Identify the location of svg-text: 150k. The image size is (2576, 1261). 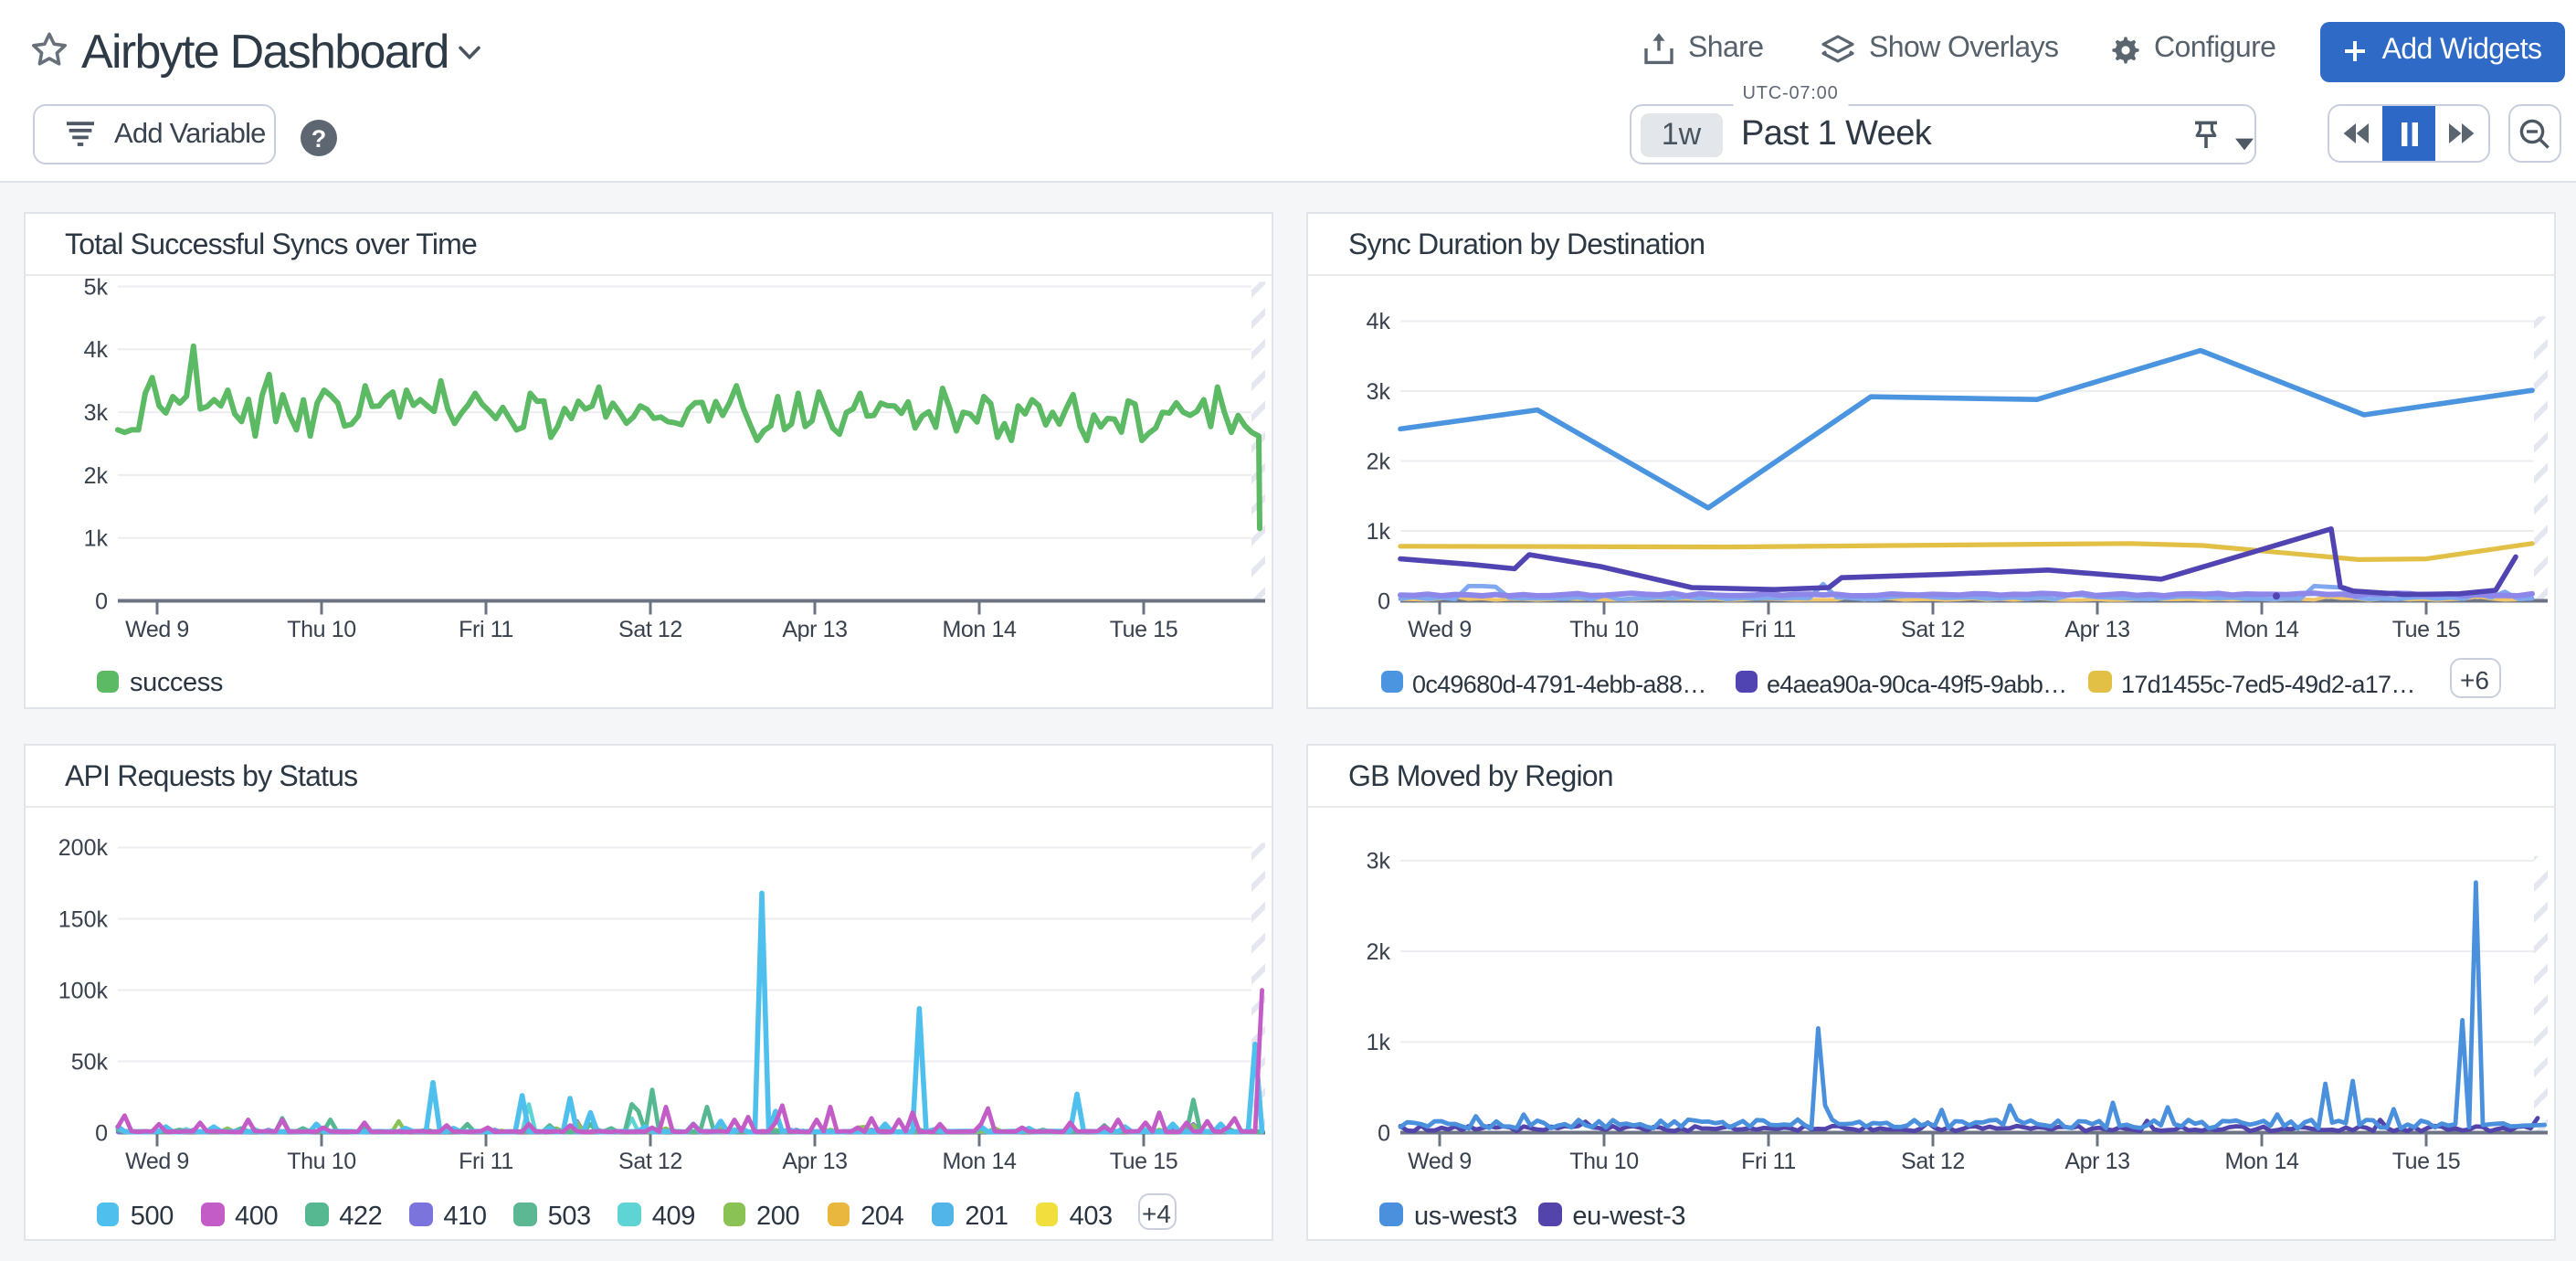
(83, 919).